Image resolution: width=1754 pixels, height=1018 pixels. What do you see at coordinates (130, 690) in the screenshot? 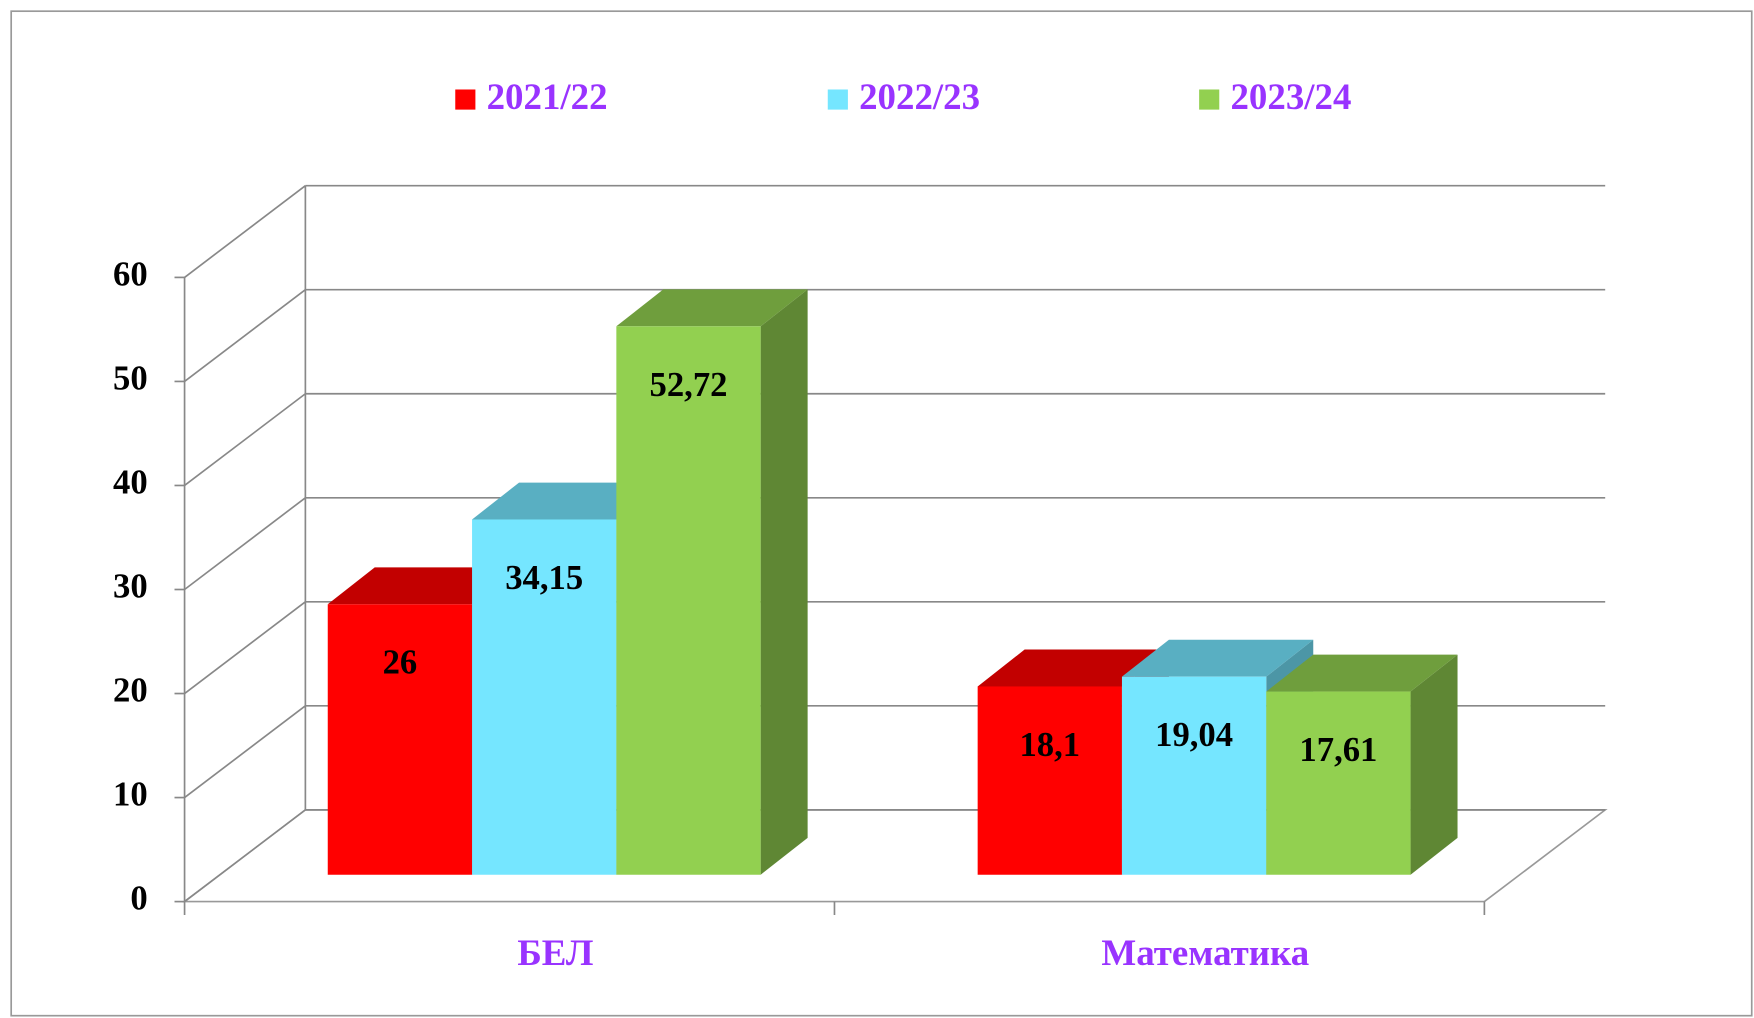
I see `y-tick-label: 20` at bounding box center [130, 690].